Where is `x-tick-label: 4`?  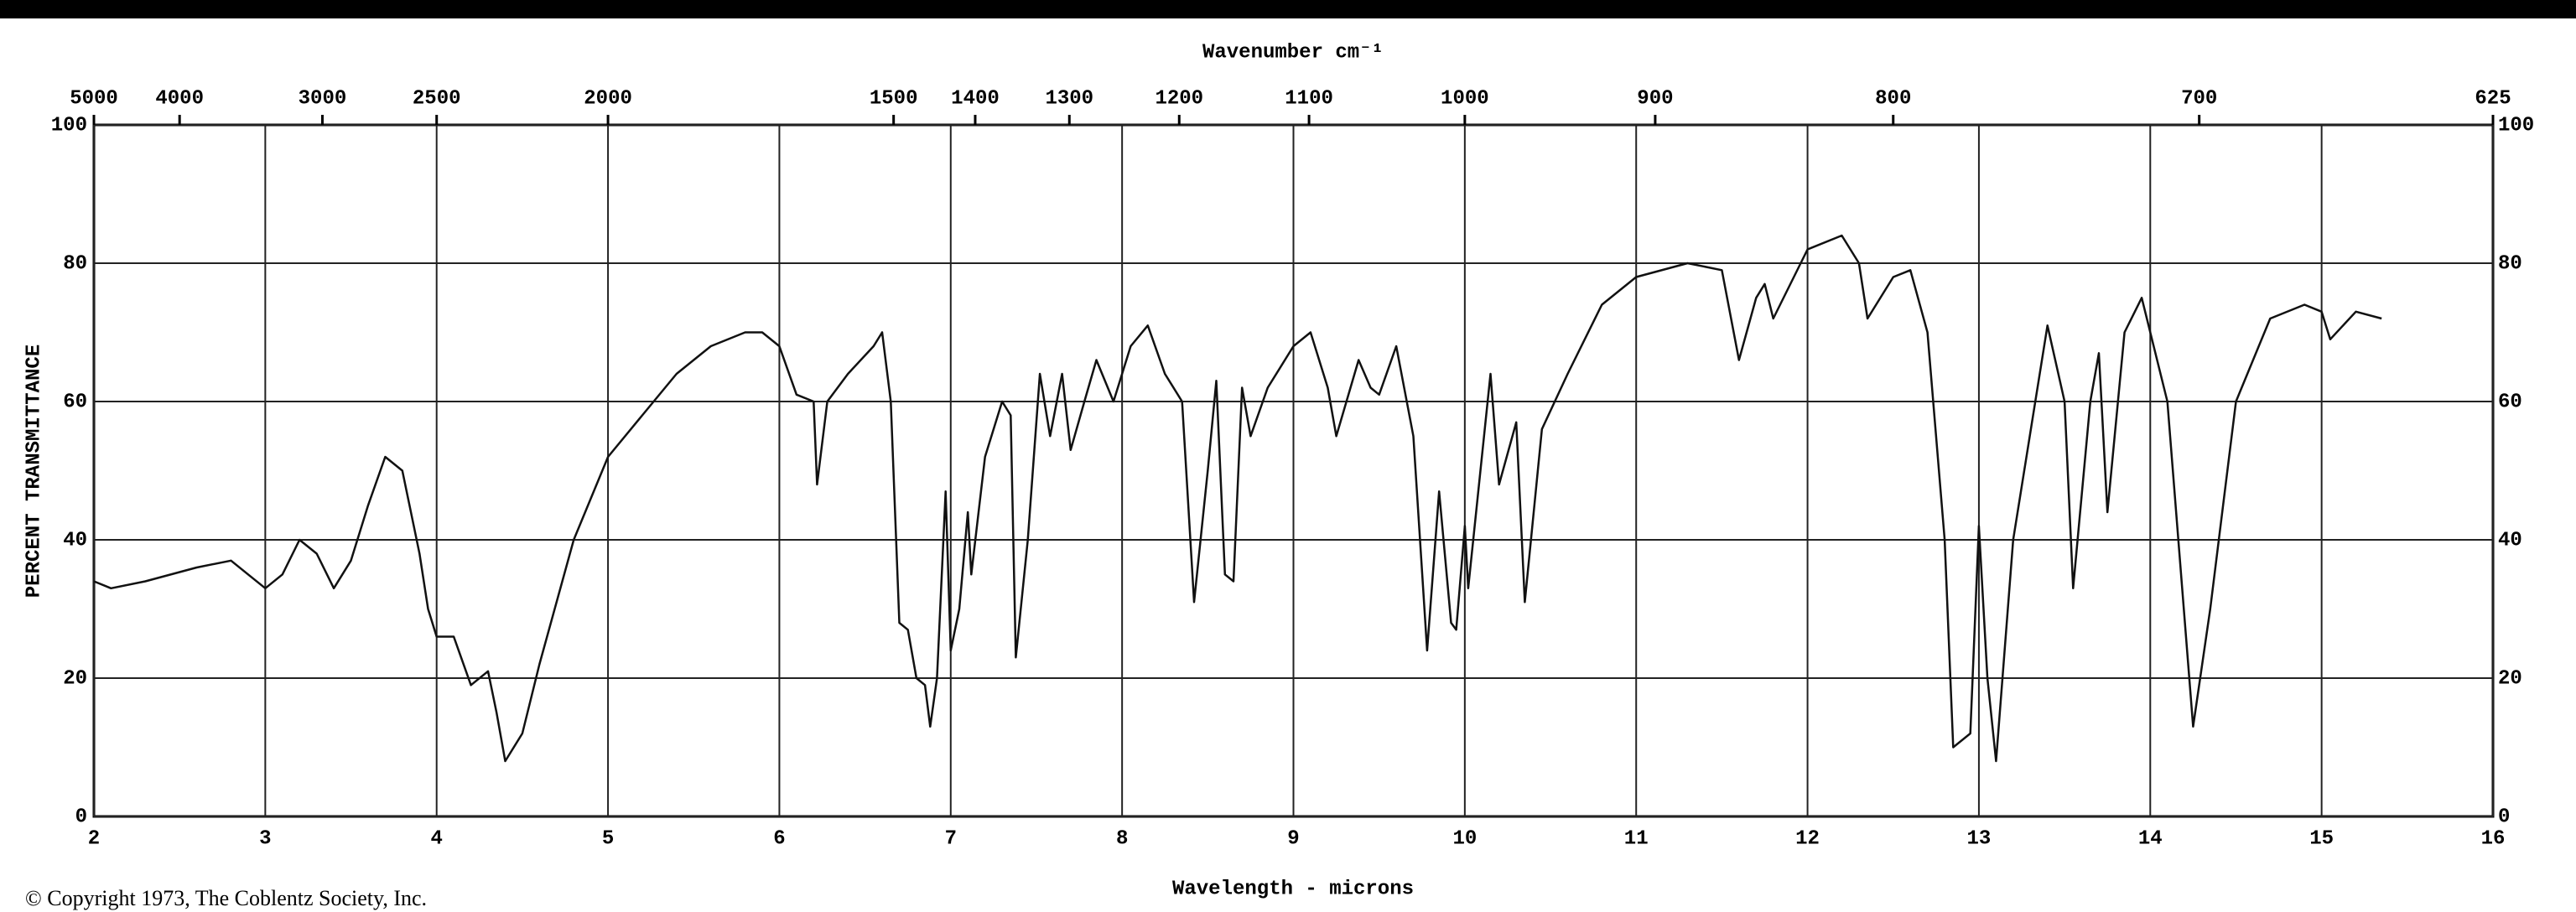 x-tick-label: 4 is located at coordinates (437, 838).